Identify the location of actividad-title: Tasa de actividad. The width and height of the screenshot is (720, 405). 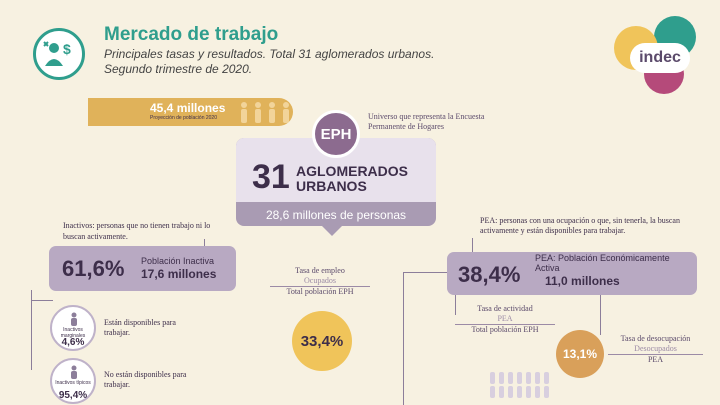
(505, 308).